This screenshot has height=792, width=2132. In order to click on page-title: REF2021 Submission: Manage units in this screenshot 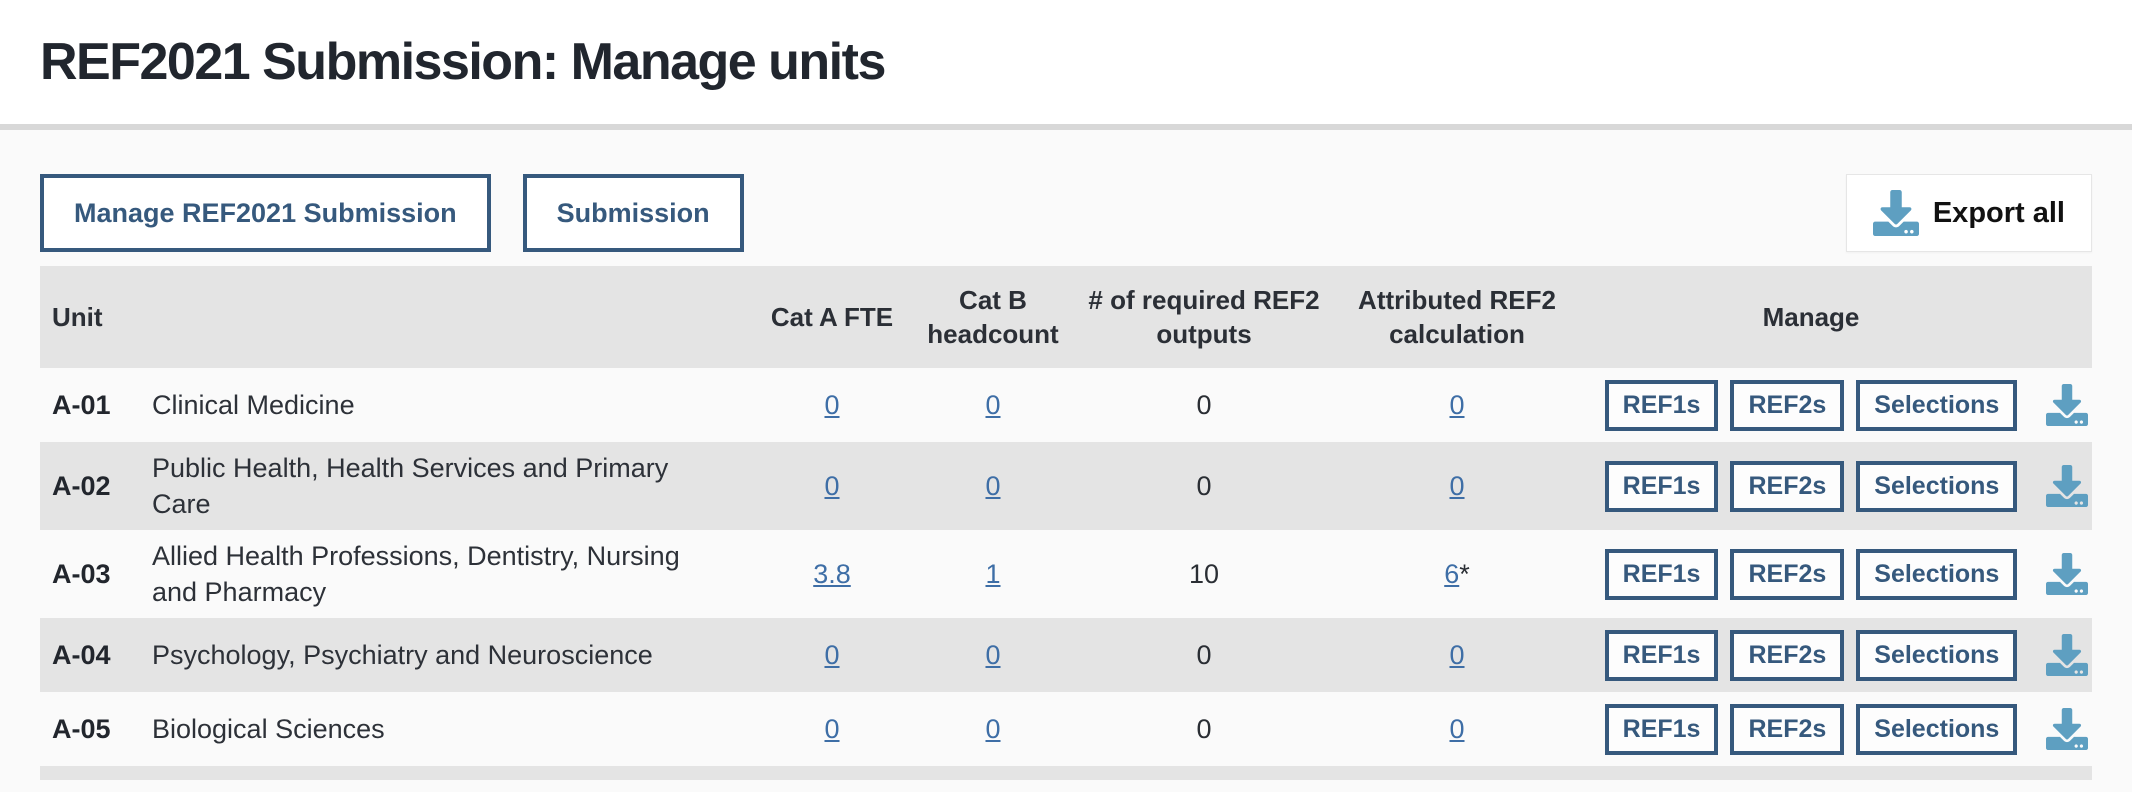, I will do `click(463, 62)`.